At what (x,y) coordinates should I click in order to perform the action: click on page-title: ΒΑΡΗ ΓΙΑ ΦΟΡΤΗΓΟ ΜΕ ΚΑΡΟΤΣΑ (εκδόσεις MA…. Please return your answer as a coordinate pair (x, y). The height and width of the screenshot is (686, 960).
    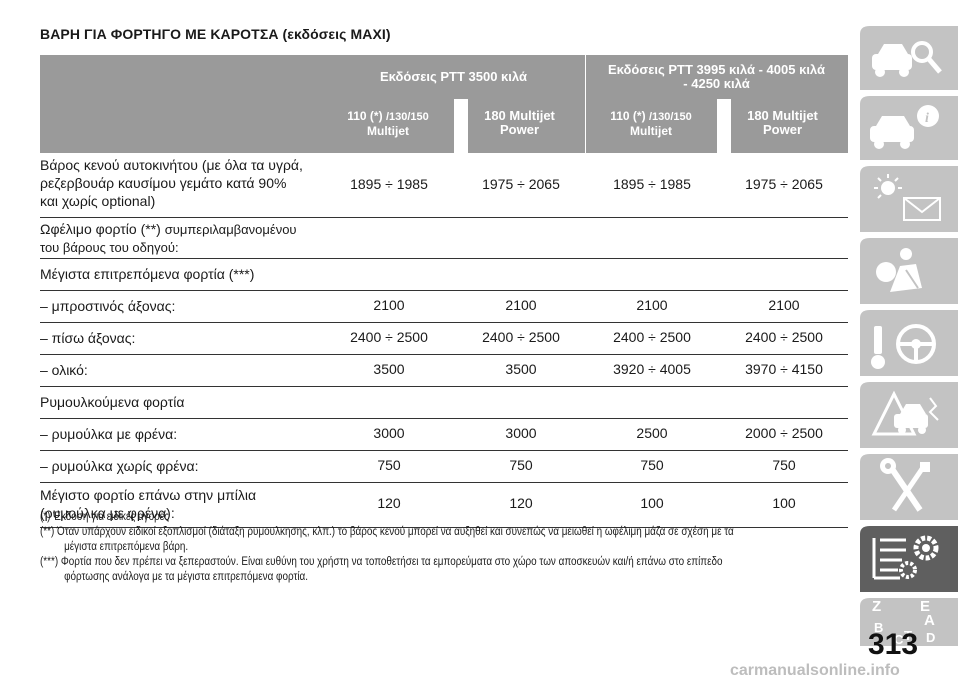
    Looking at the image, I should click on (215, 34).